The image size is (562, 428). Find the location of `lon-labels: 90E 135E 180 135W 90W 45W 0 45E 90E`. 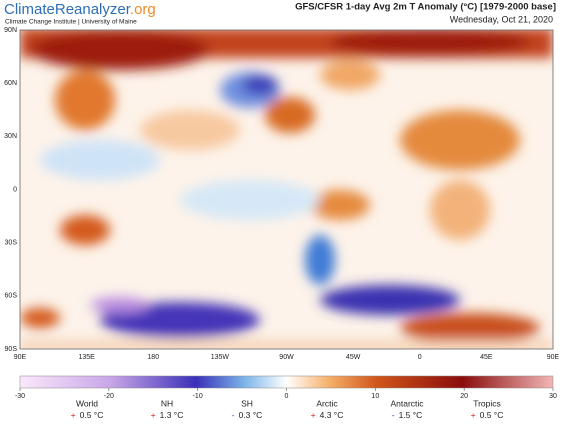

lon-labels: 90E 135E 180 135W 90W 45W 0 45E 90E is located at coordinates (287, 357).